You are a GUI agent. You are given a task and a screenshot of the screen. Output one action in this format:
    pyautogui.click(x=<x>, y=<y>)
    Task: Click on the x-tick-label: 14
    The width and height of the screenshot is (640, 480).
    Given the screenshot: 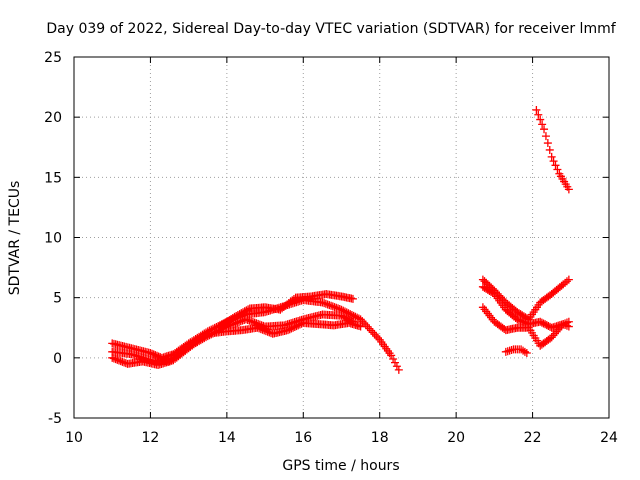 What is the action you would take?
    pyautogui.click(x=227, y=438)
    